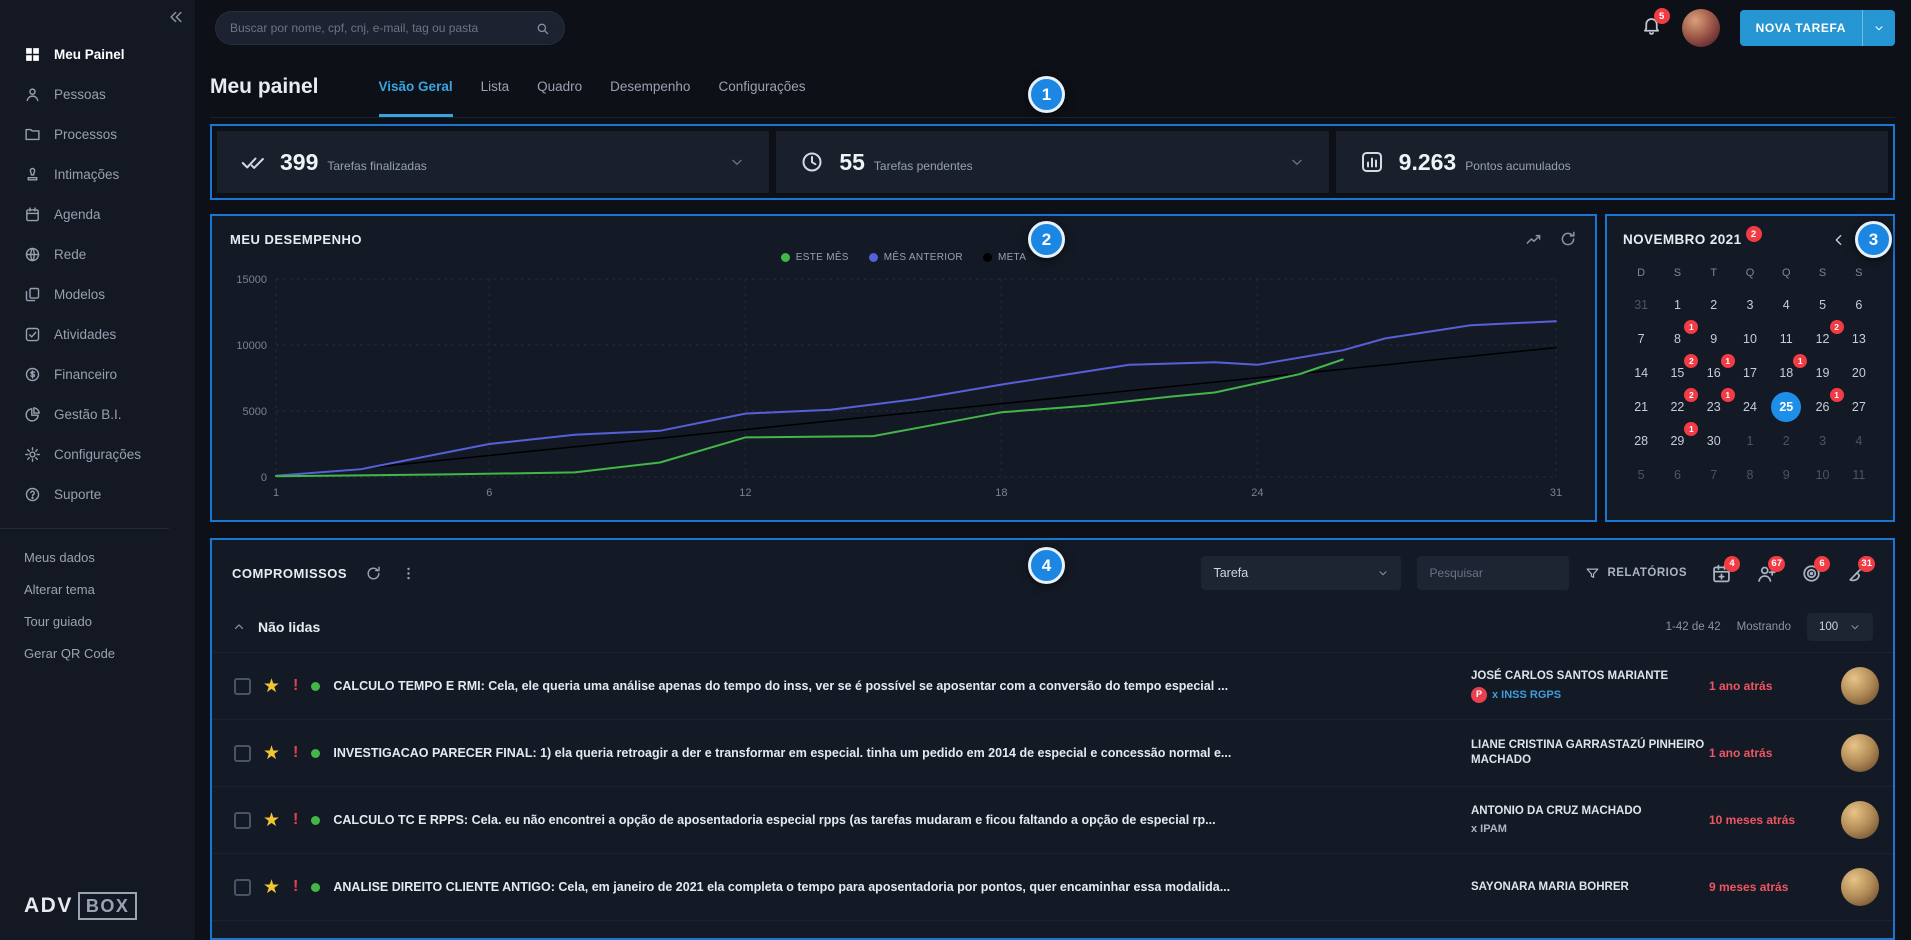  Describe the element at coordinates (1788, 372) in the screenshot. I see `calendar-day-18: 18 1` at that location.